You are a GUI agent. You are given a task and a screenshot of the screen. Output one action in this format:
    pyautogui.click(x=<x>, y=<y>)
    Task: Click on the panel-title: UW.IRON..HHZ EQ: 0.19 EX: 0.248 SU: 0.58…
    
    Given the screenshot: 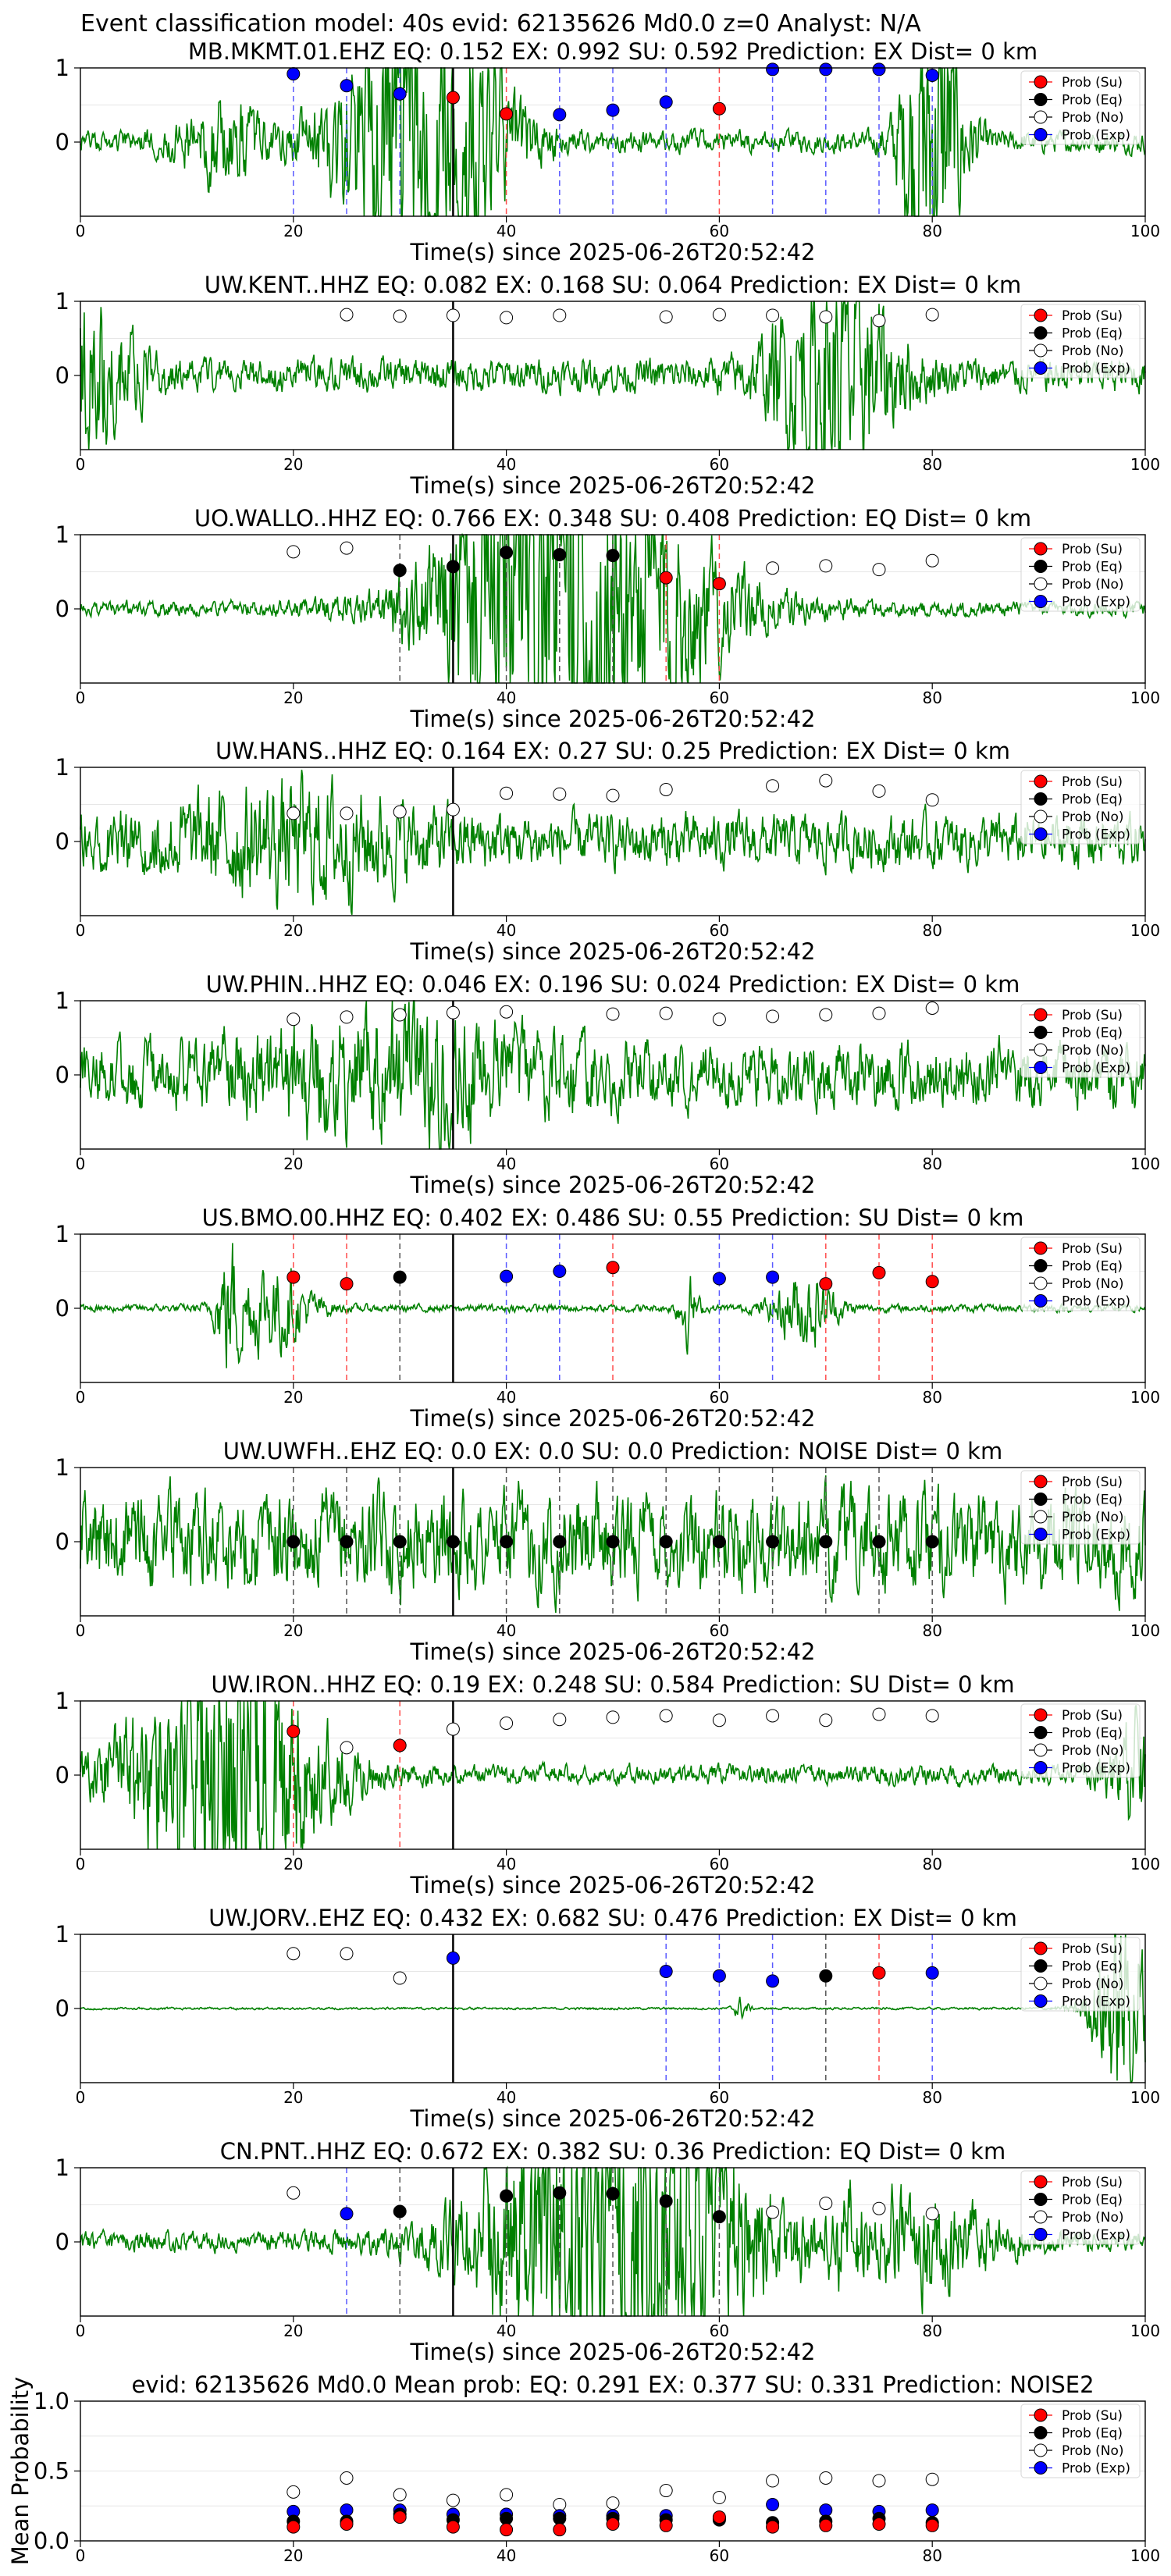 What is the action you would take?
    pyautogui.click(x=612, y=1684)
    